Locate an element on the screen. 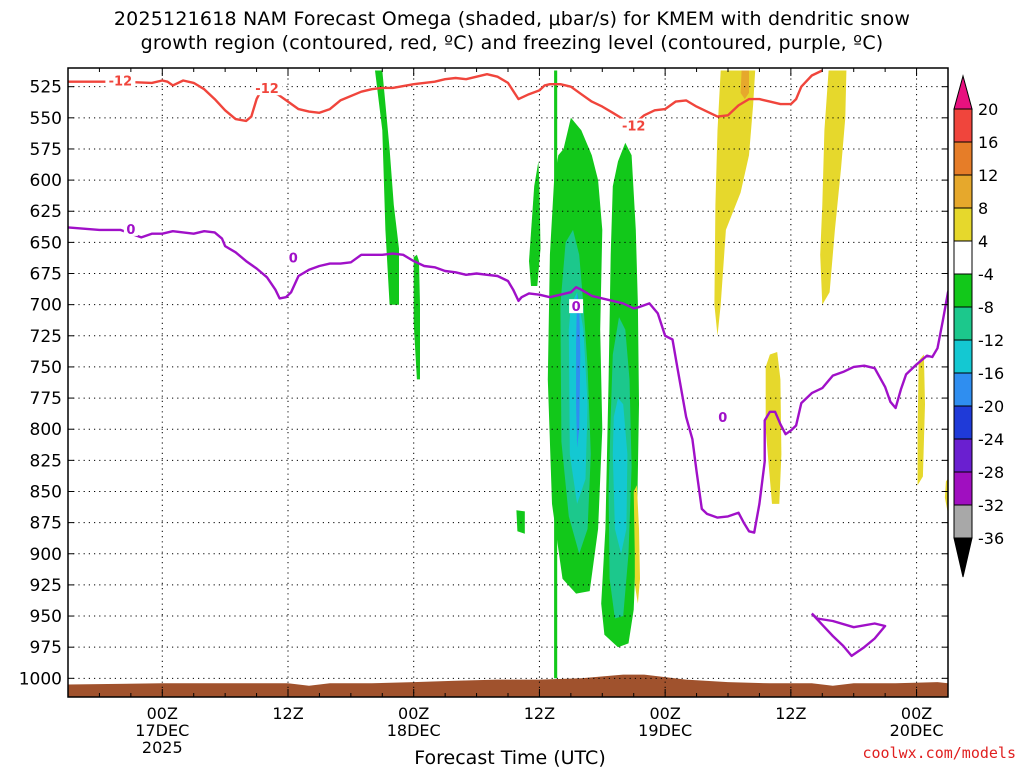 Image resolution: width=1024 pixels, height=768 pixels. colorbar-label: 4 is located at coordinates (983, 241).